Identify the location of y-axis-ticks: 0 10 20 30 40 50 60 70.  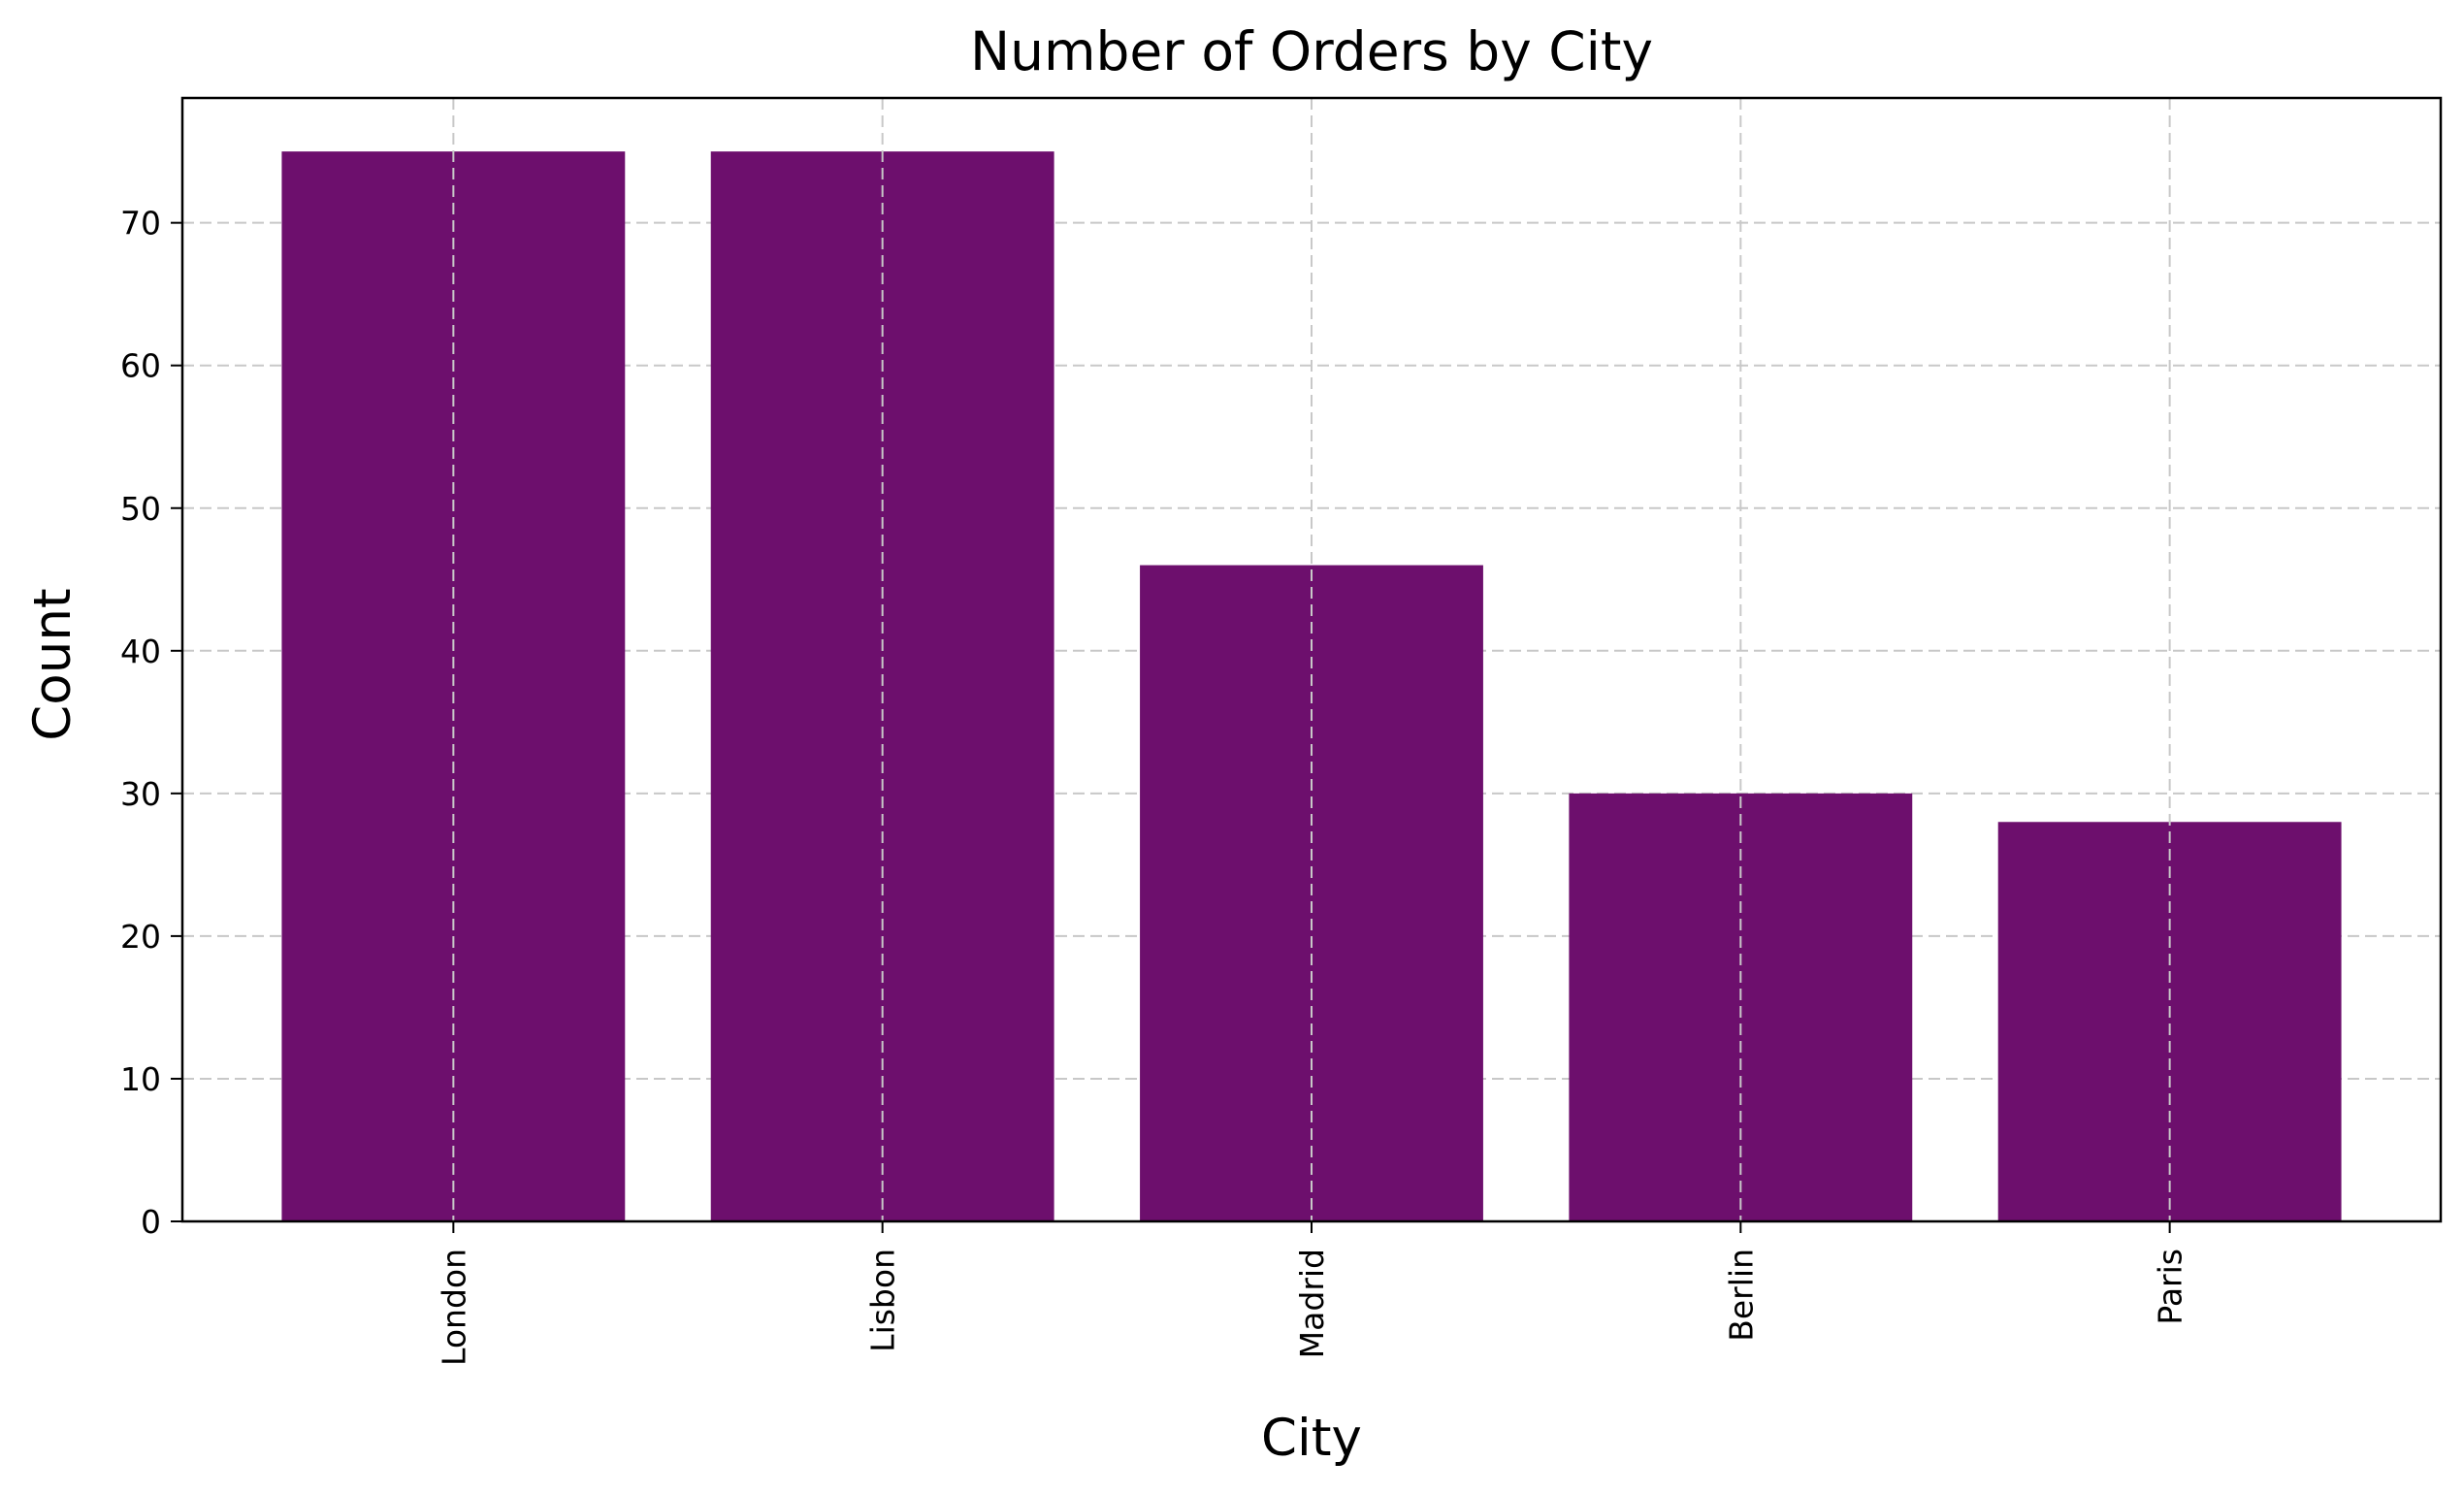
(151, 723).